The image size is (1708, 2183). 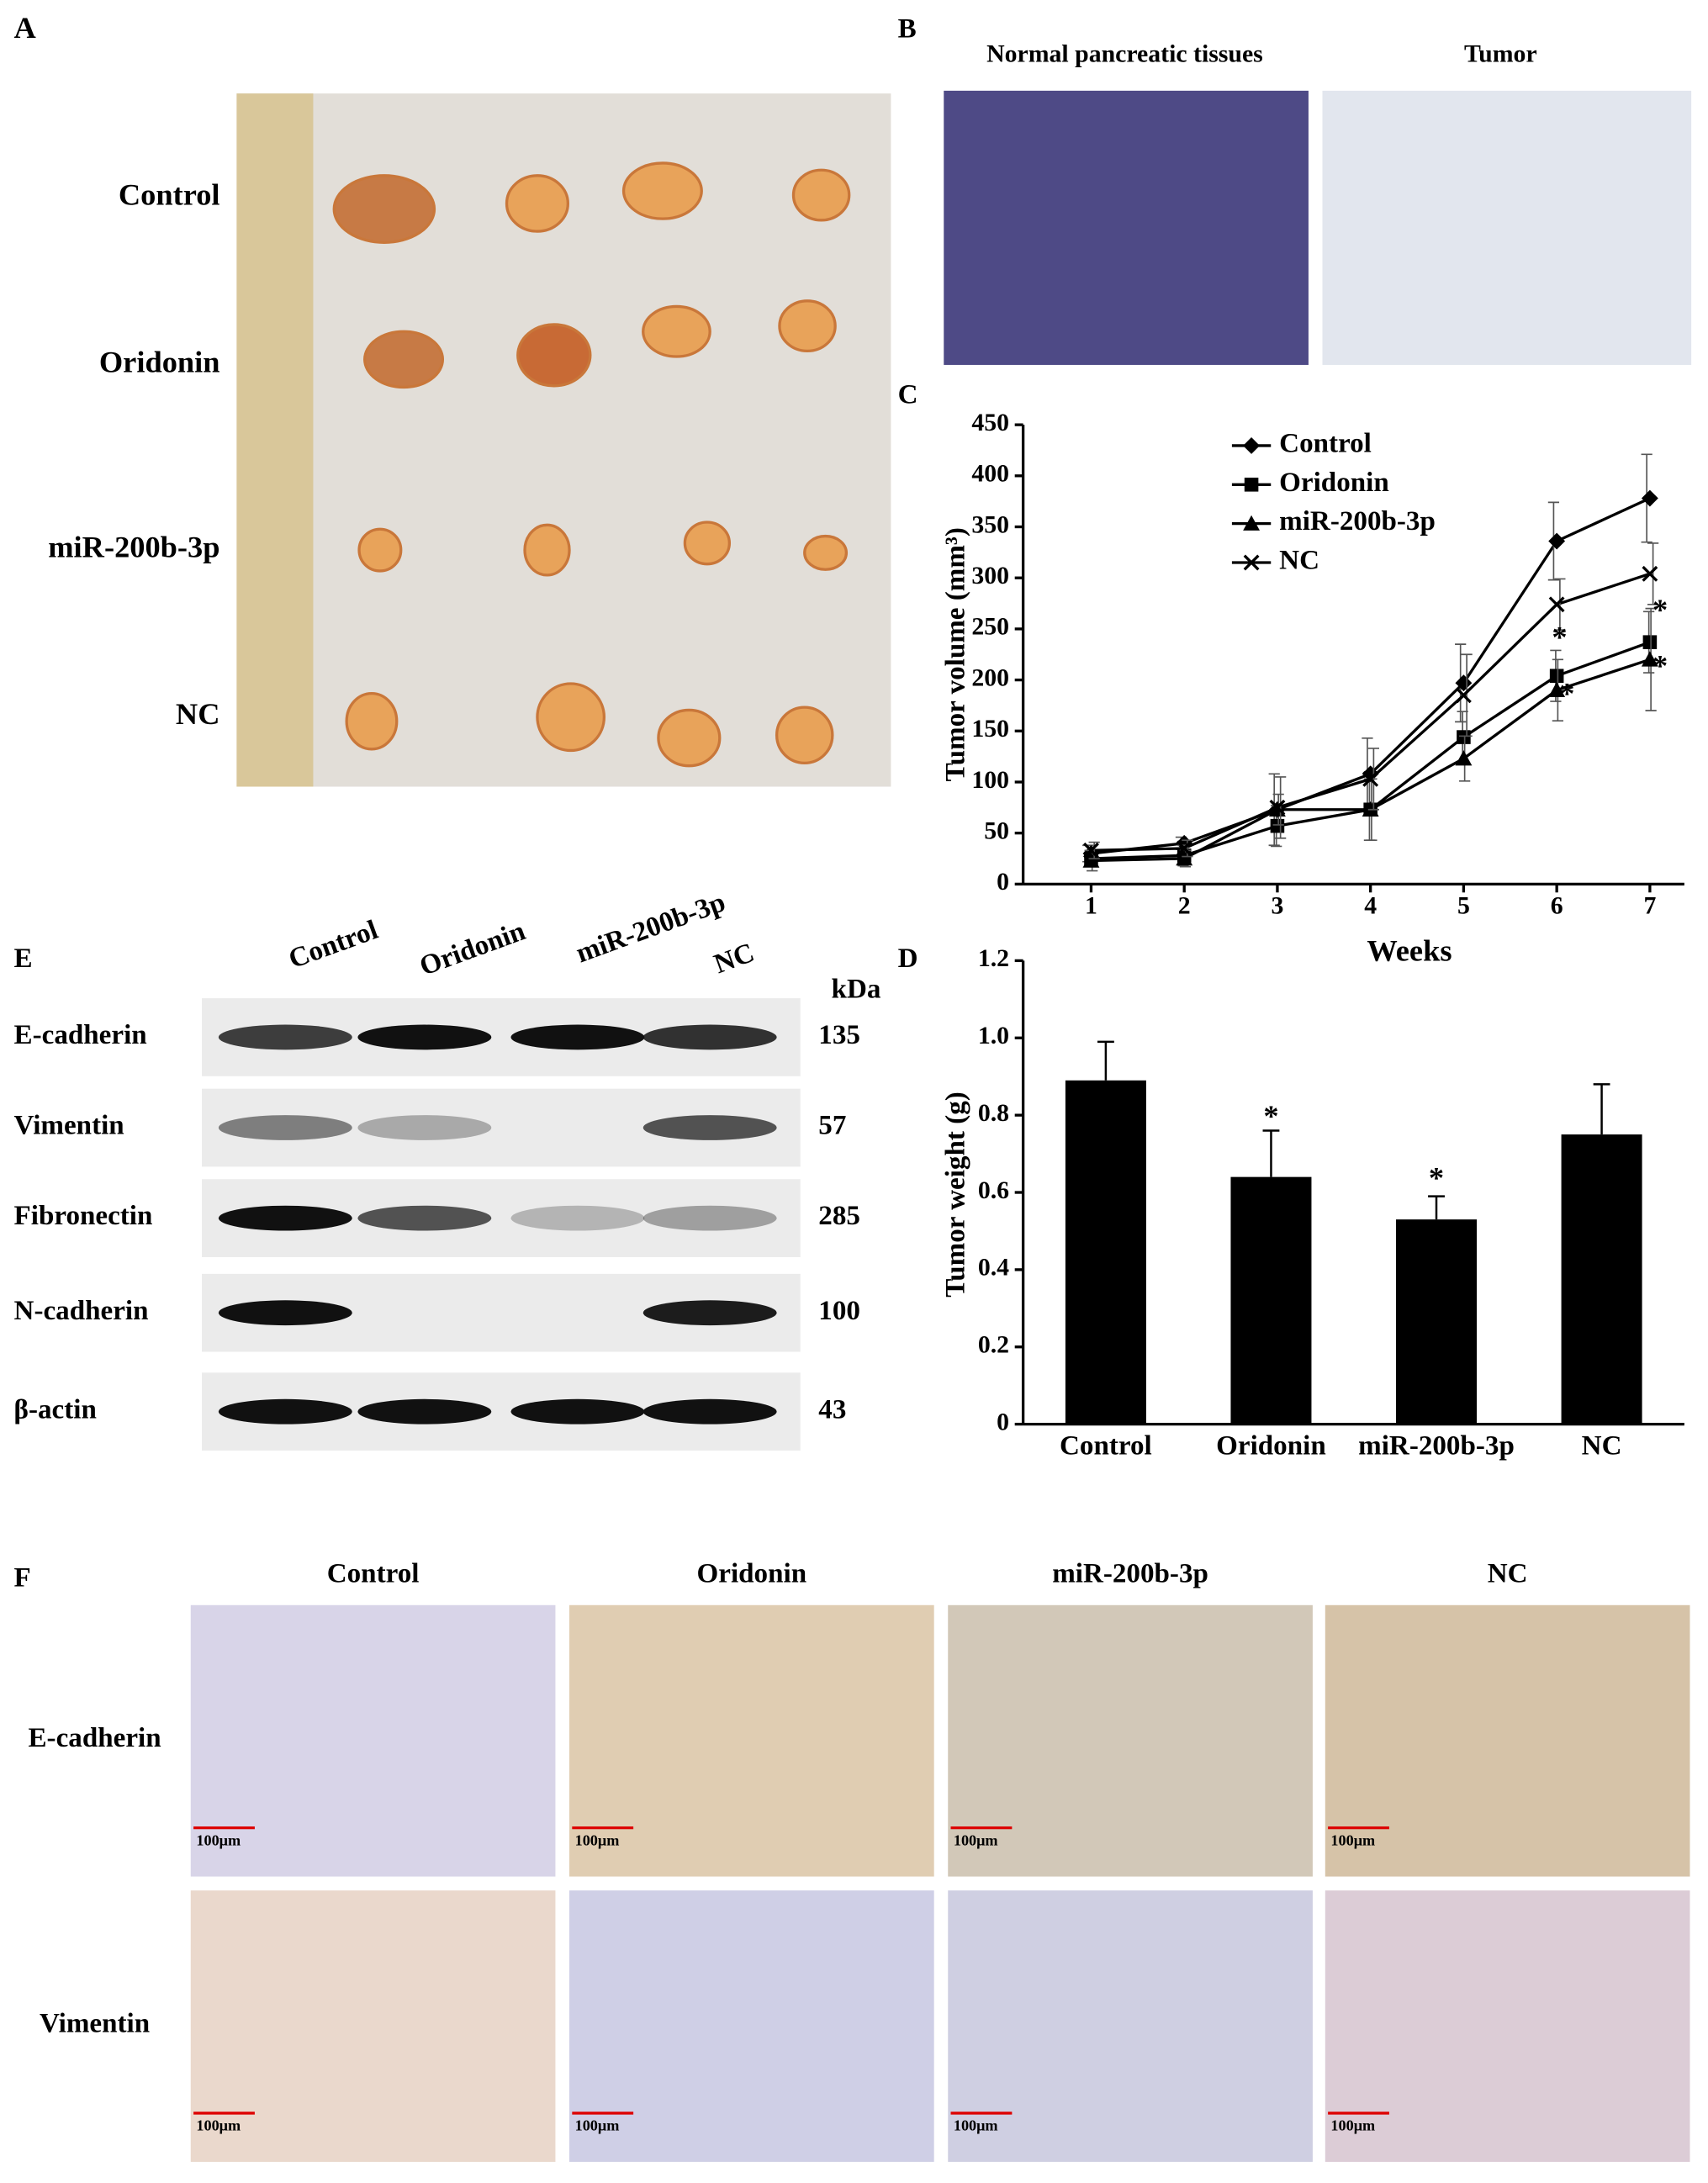 I want to click on y-tick-label: 1.0, so click(x=993, y=1035).